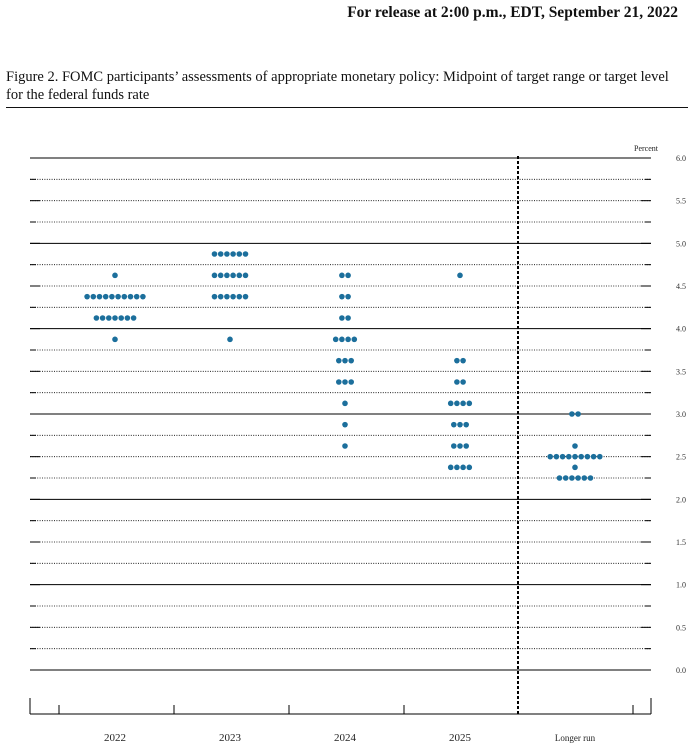 This screenshot has height=749, width=698. What do you see at coordinates (681, 201) in the screenshot?
I see `y-tick-label: 5.5` at bounding box center [681, 201].